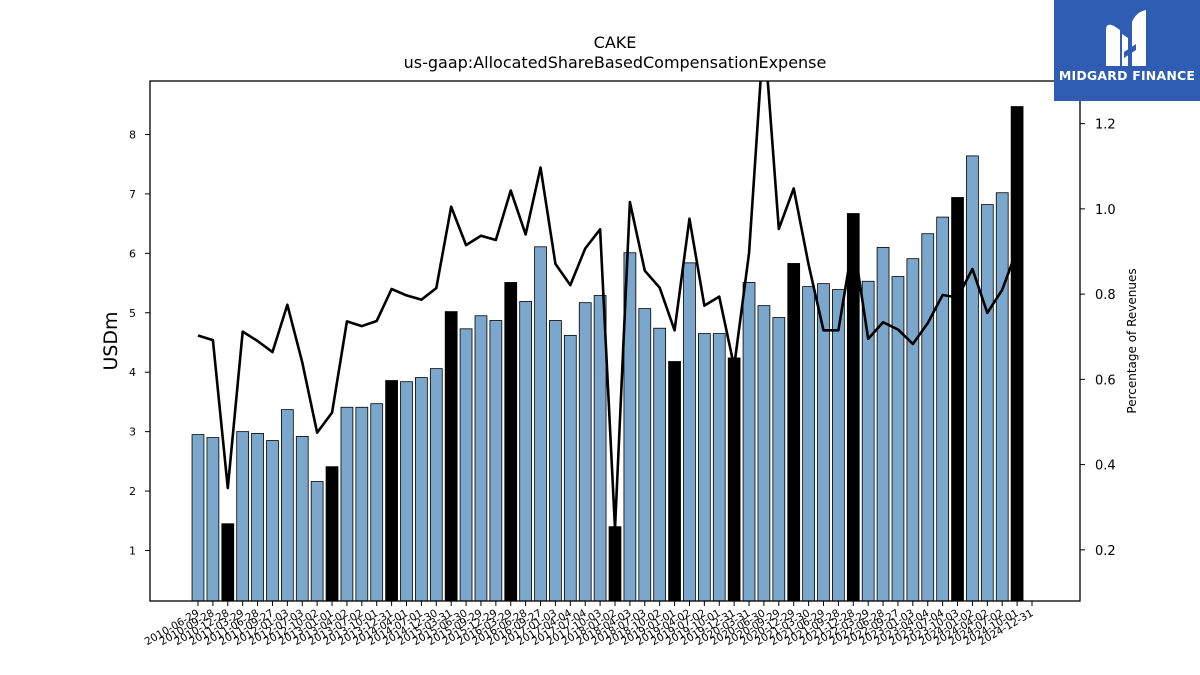 This screenshot has height=675, width=1200. What do you see at coordinates (1105, 551) in the screenshot?
I see `y2-tick-label-0.2: 0.2` at bounding box center [1105, 551].